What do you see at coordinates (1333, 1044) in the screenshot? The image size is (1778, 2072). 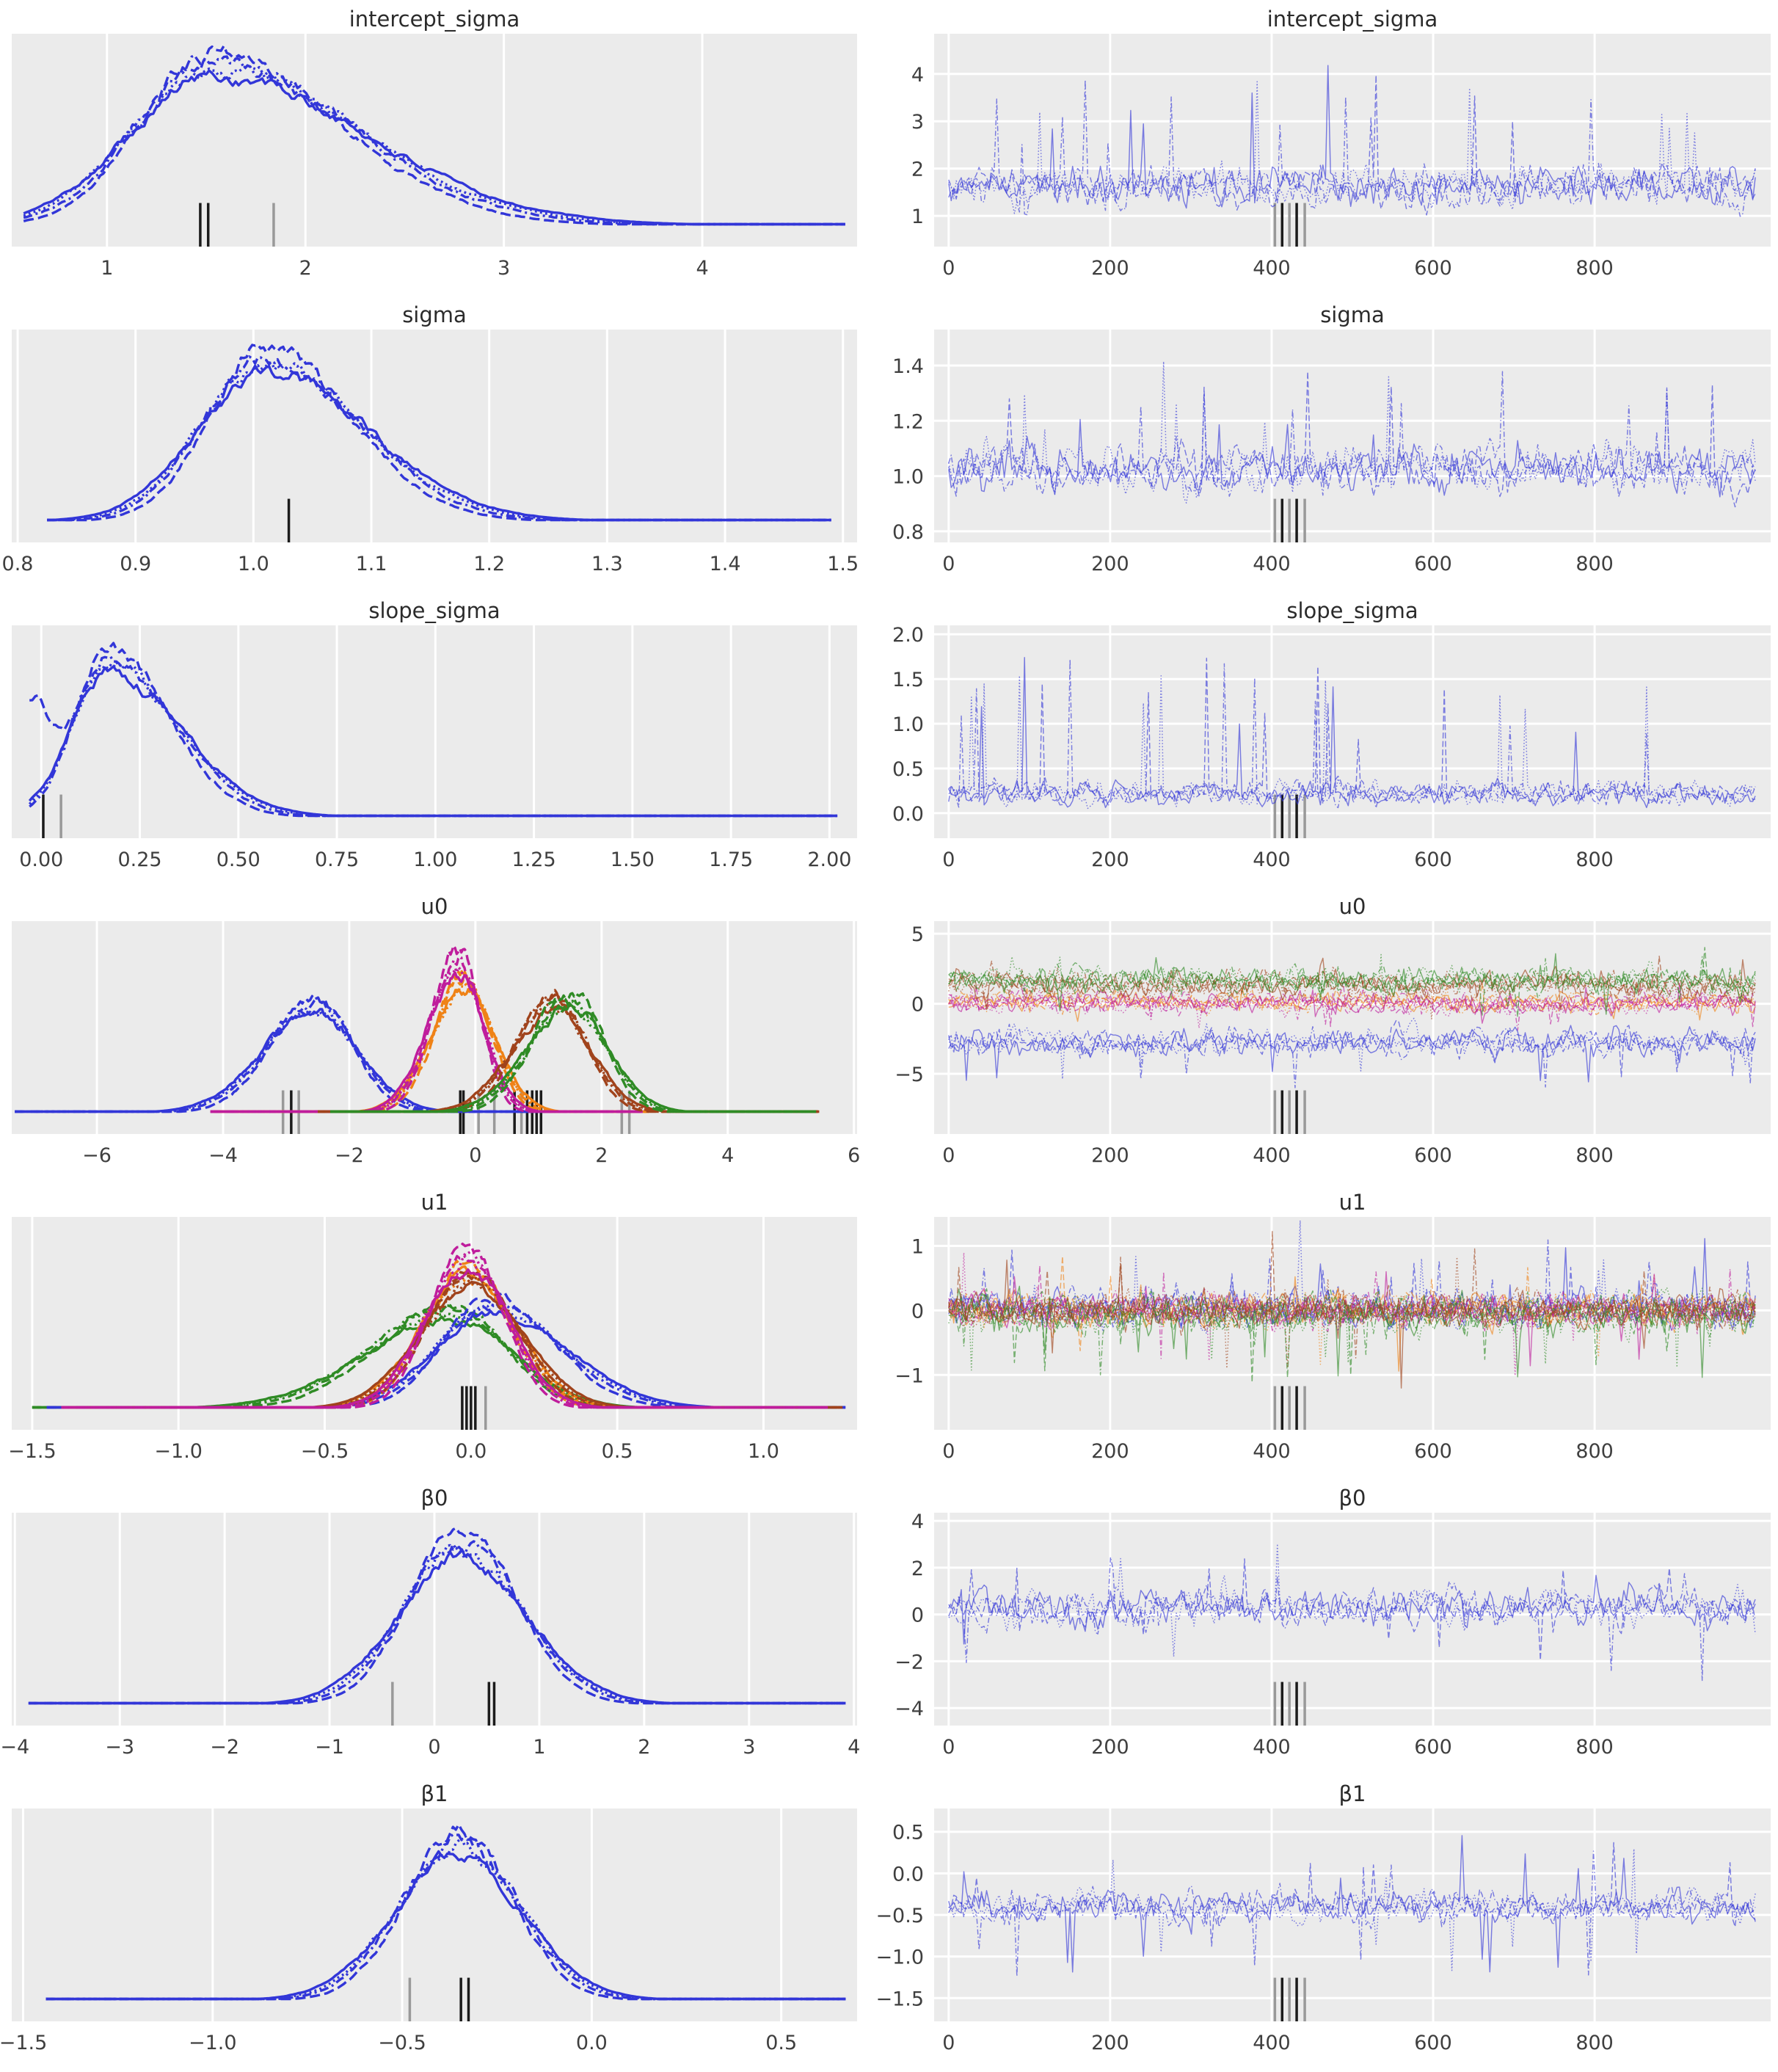 I see `trace-plot: 5 0 −5 0 200 400 600 800` at bounding box center [1333, 1044].